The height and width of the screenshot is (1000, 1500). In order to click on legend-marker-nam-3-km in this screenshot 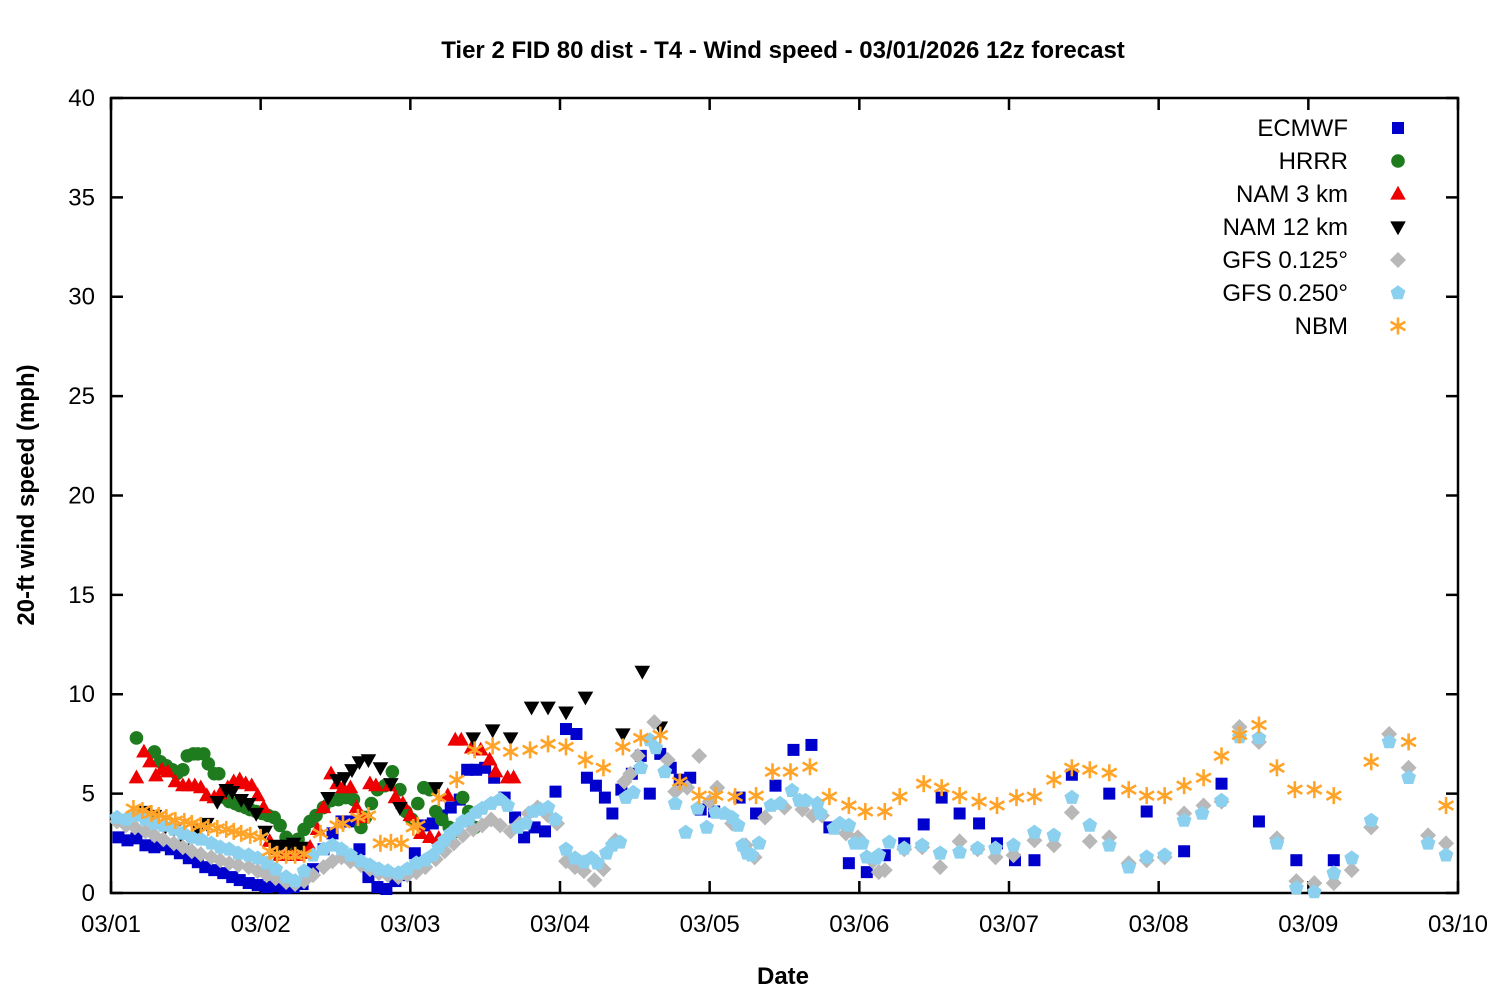, I will do `click(1398, 192)`.